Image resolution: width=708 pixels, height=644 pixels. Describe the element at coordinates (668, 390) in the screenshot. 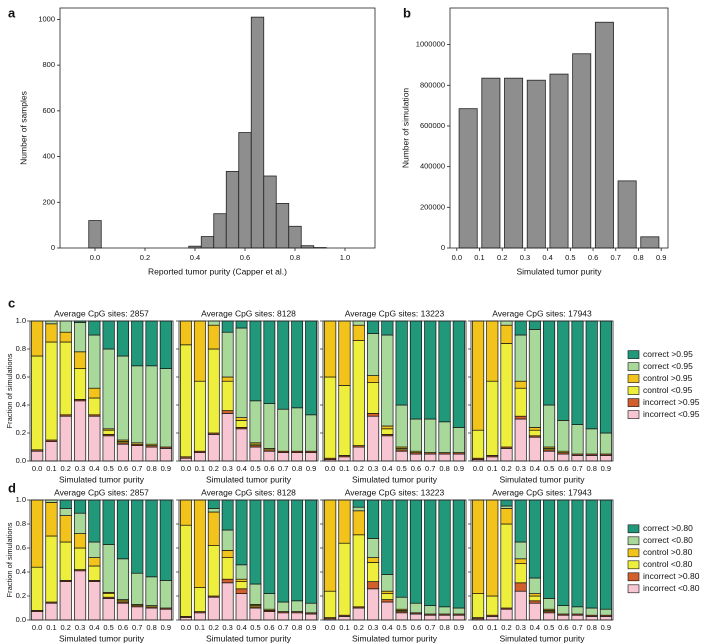

I see `legend-label: control <0.95` at that location.